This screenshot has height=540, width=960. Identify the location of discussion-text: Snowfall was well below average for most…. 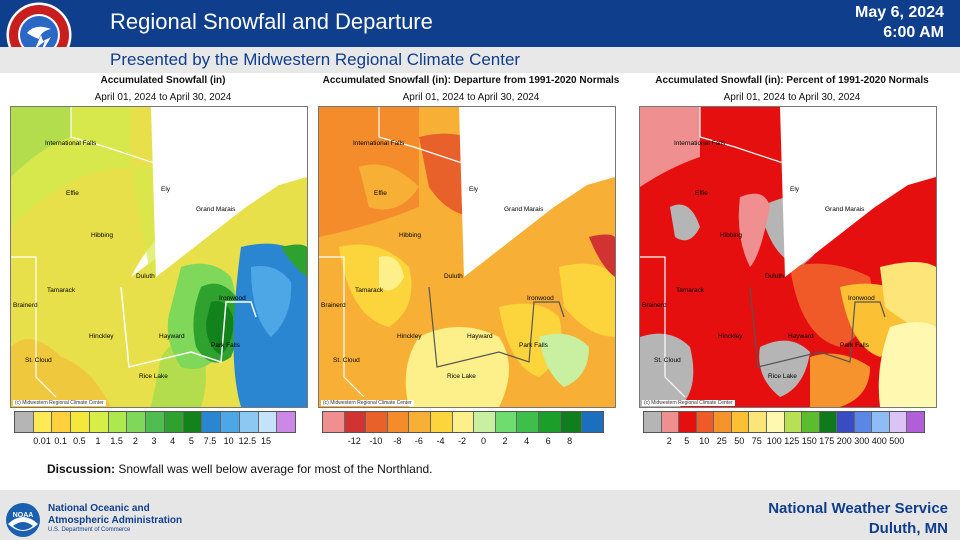
(275, 469).